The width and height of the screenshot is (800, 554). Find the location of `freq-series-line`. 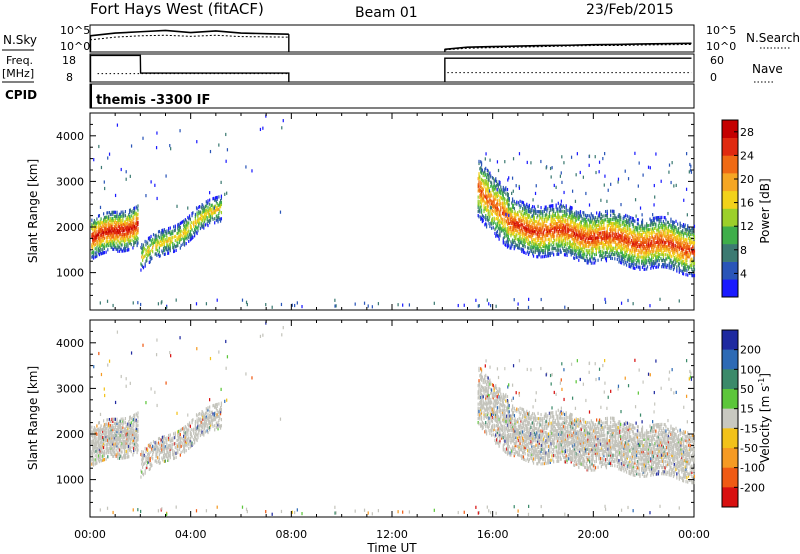

freq-series-line is located at coordinates (189, 68).